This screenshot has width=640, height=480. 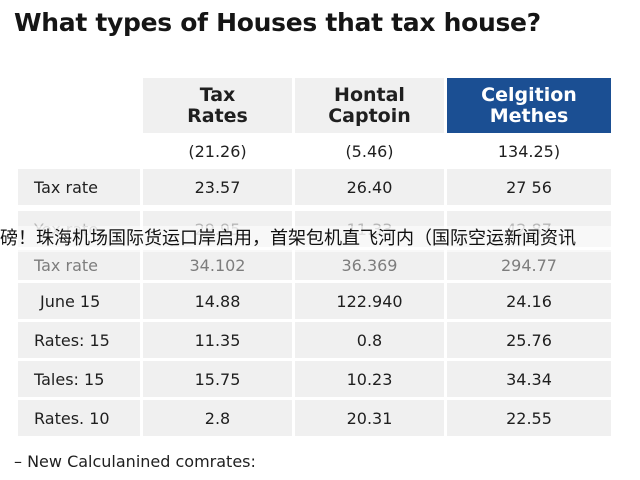 What do you see at coordinates (369, 379) in the screenshot?
I see `table-cell: 10.23` at bounding box center [369, 379].